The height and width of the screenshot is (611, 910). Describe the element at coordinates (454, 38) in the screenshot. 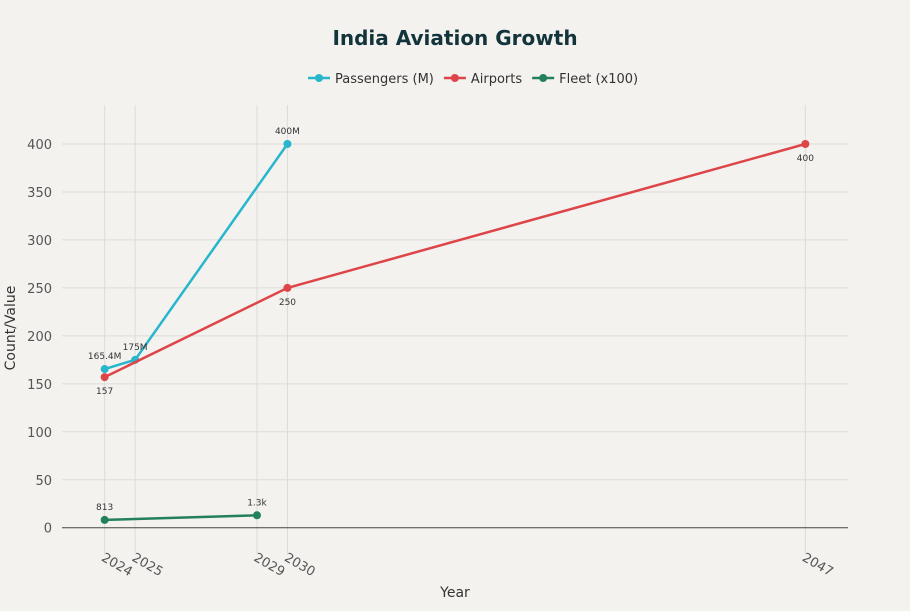

I see `chart-title: India Aviation Growth` at that location.